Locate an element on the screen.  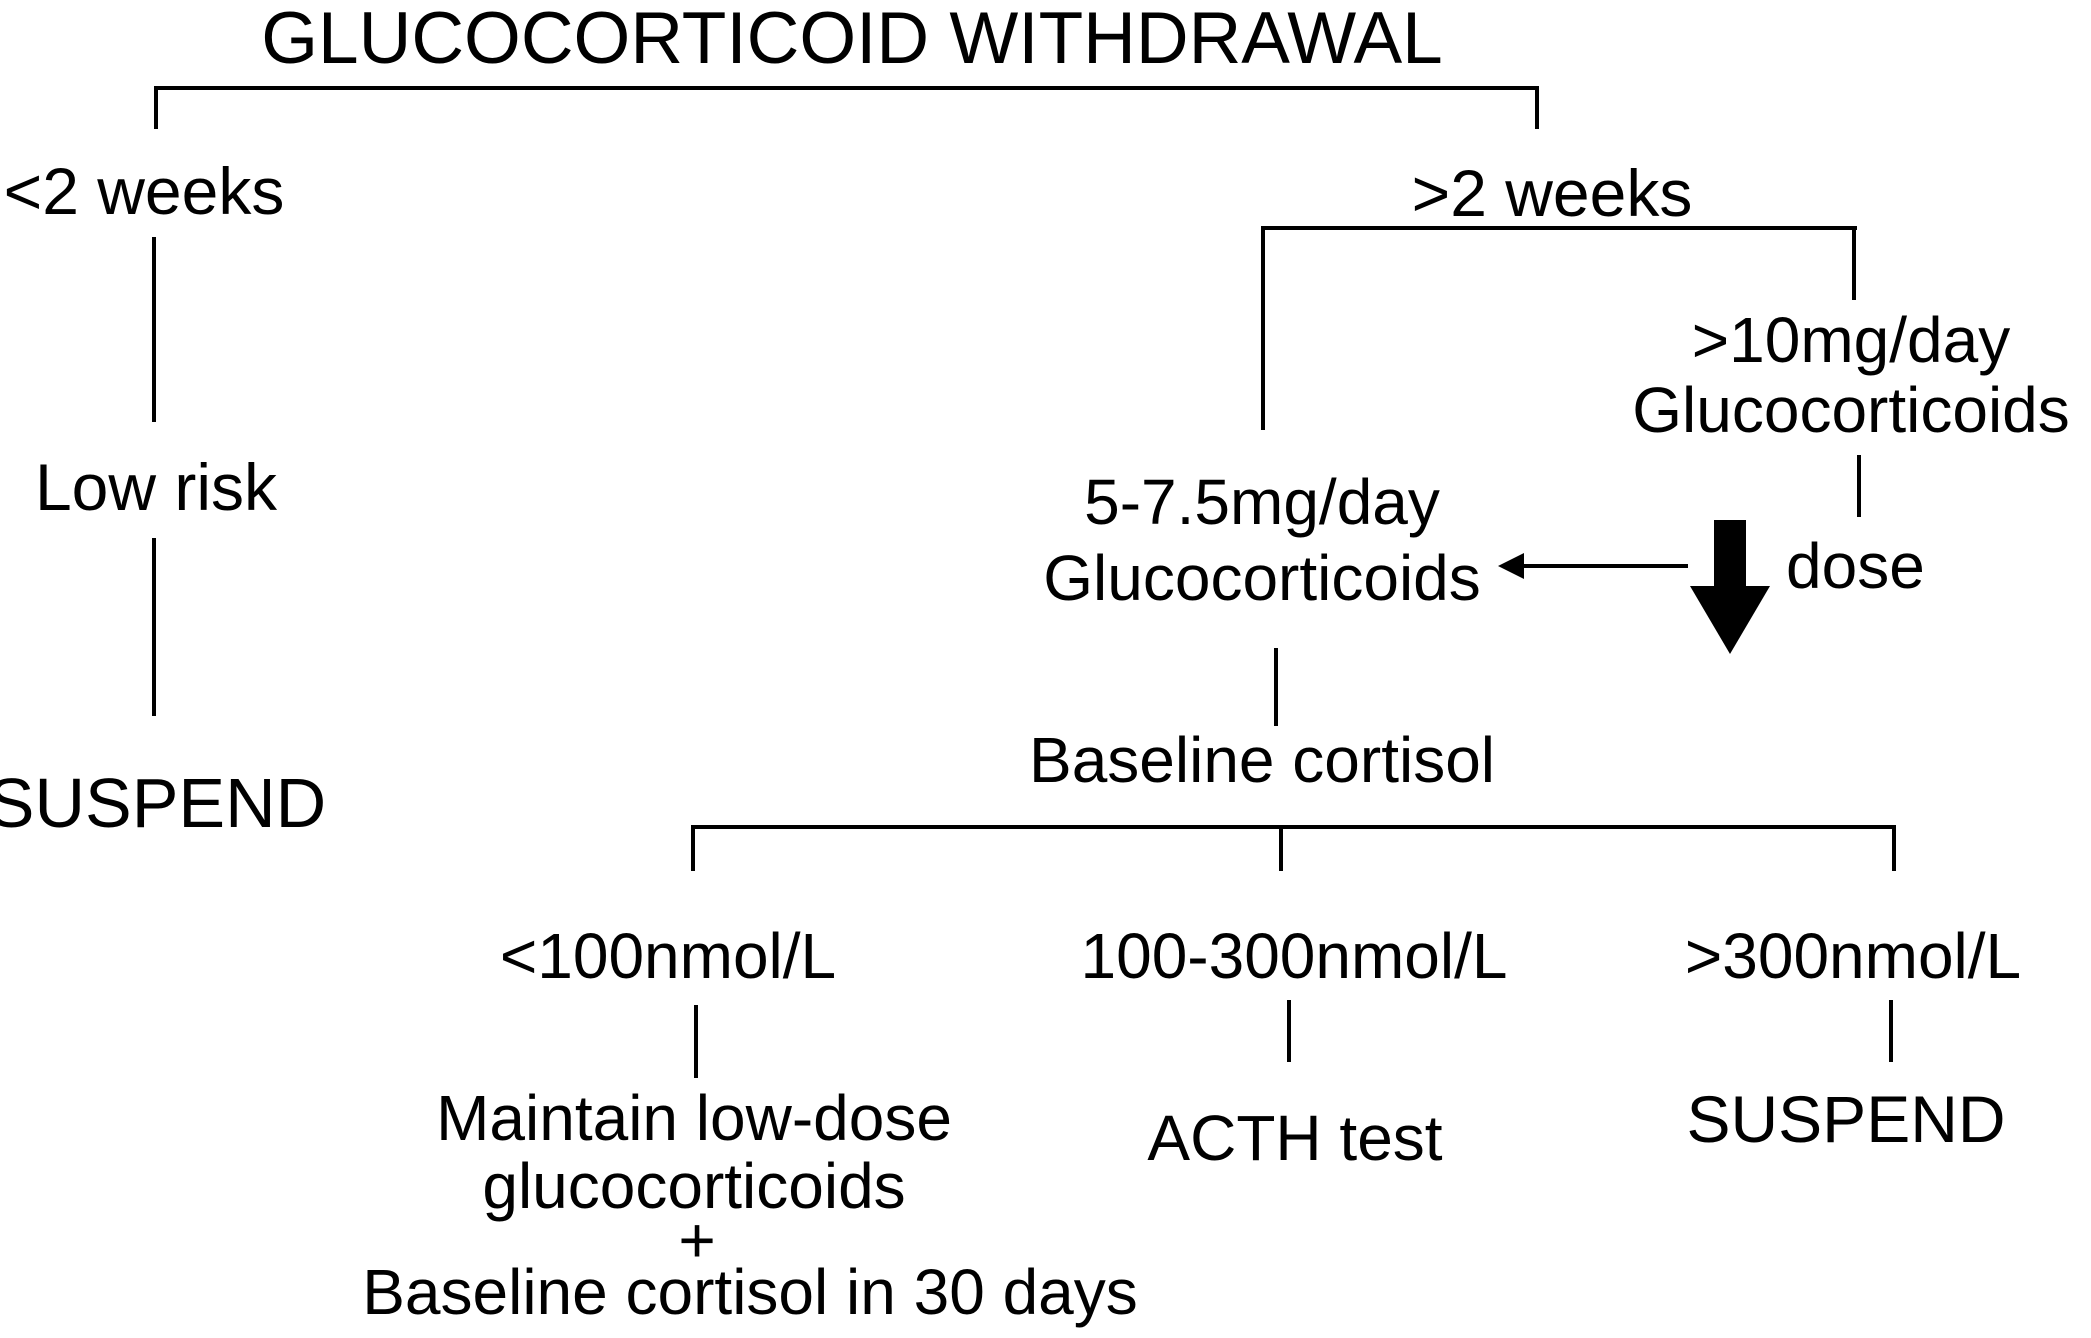
node-high-dose: >10mg/day Glucocorticoids is located at coordinates (1851, 375).